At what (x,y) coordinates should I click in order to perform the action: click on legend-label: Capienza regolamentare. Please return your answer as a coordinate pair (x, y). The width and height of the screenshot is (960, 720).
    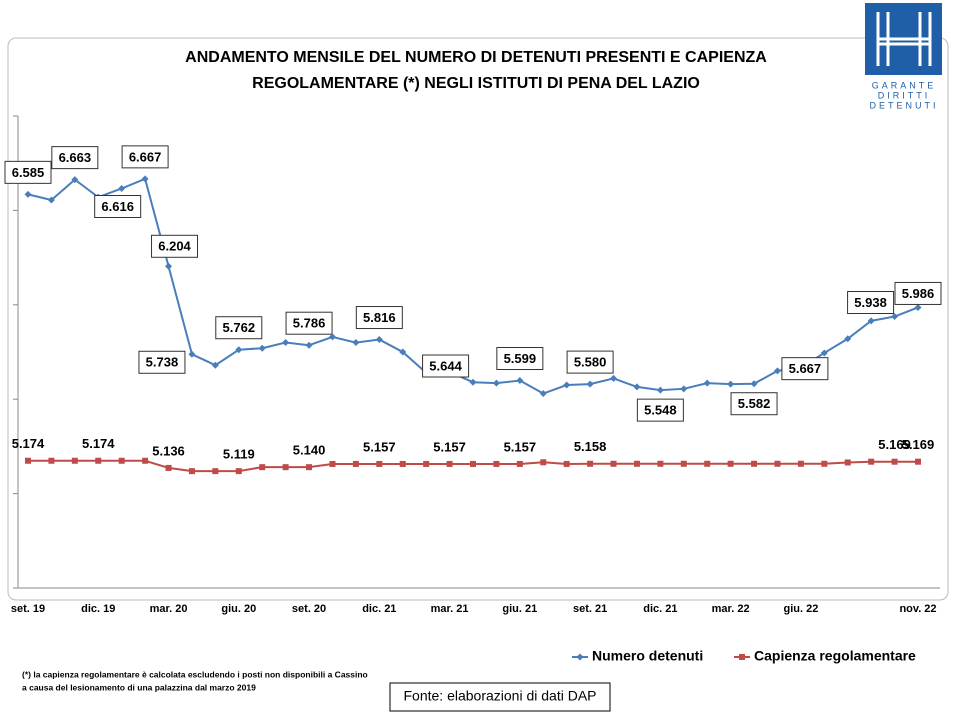
    Looking at the image, I should click on (835, 656).